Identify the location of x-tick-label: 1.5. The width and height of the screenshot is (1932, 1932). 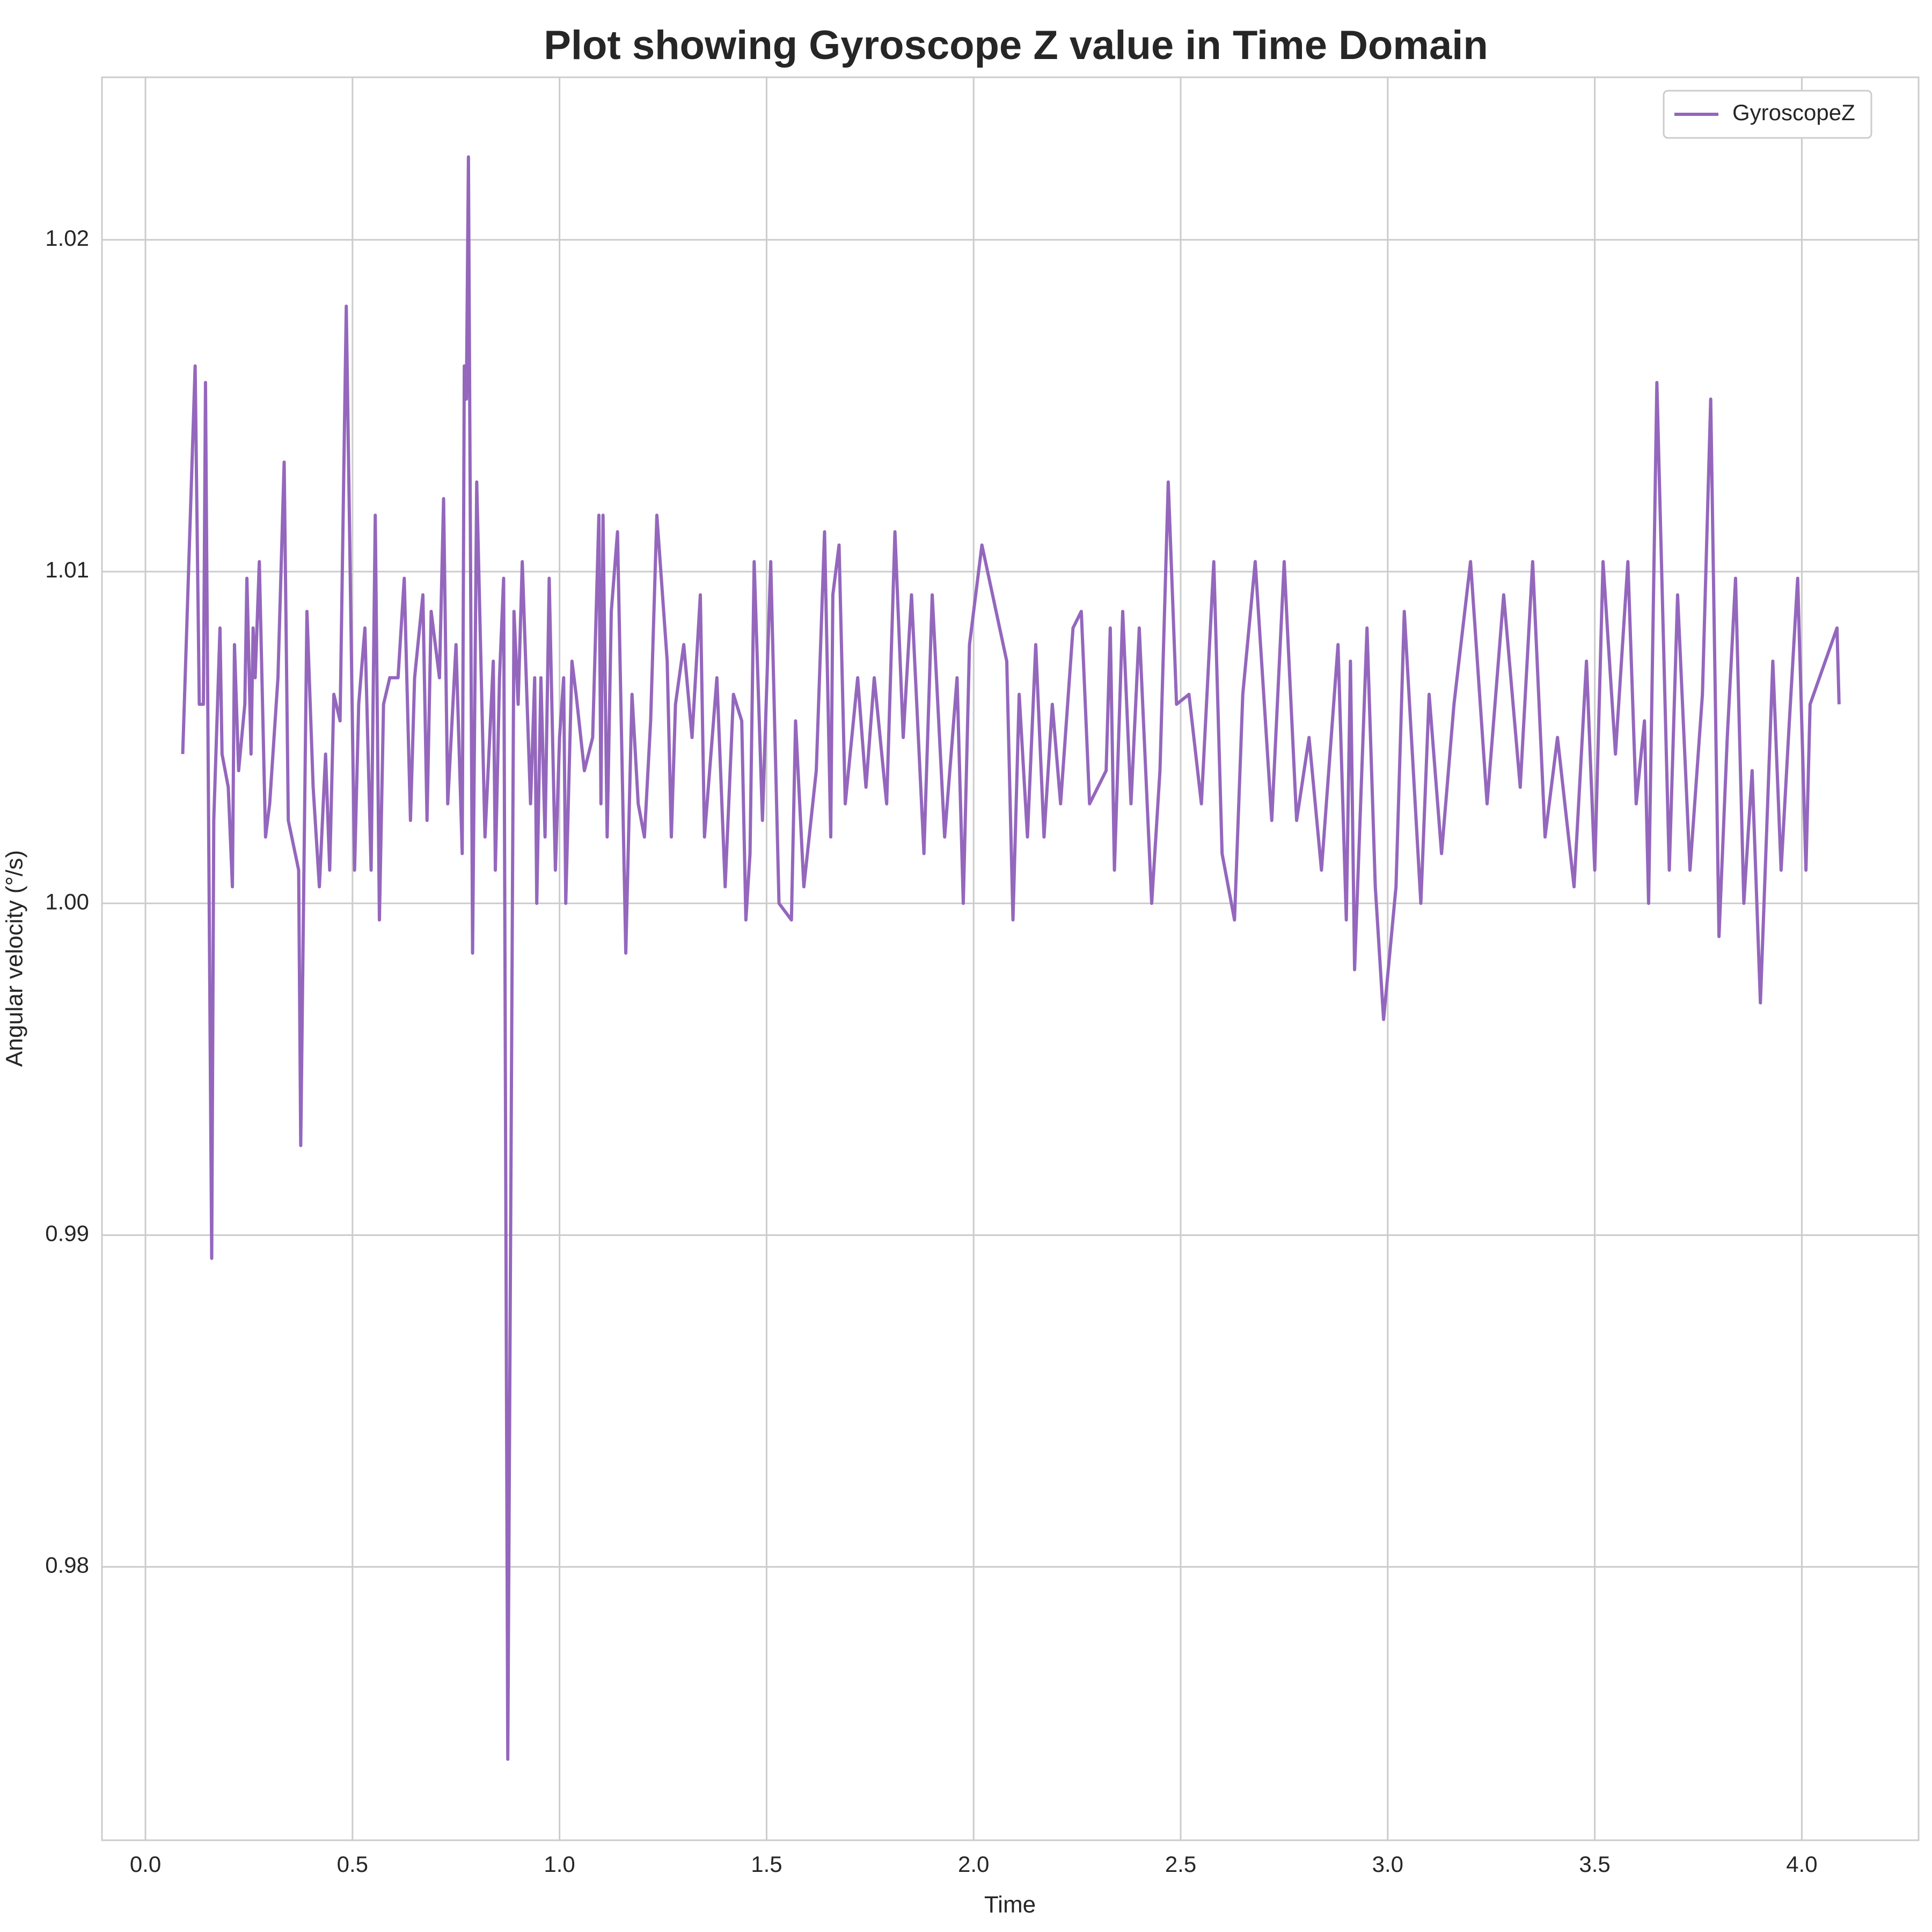
(766, 1864).